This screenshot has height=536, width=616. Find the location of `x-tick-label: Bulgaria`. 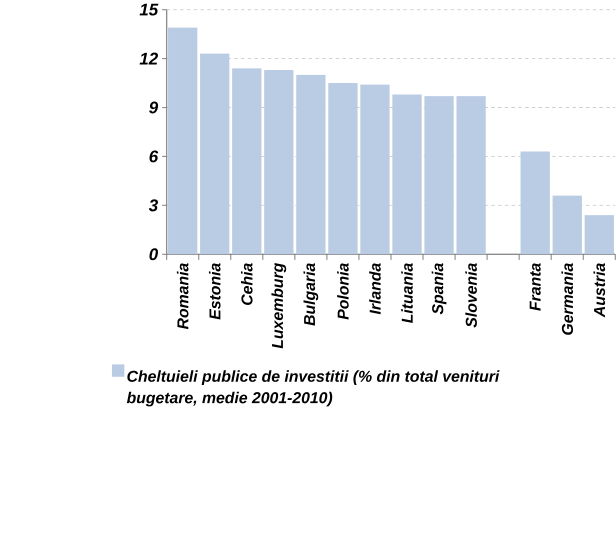

x-tick-label: Bulgaria is located at coordinates (311, 294).